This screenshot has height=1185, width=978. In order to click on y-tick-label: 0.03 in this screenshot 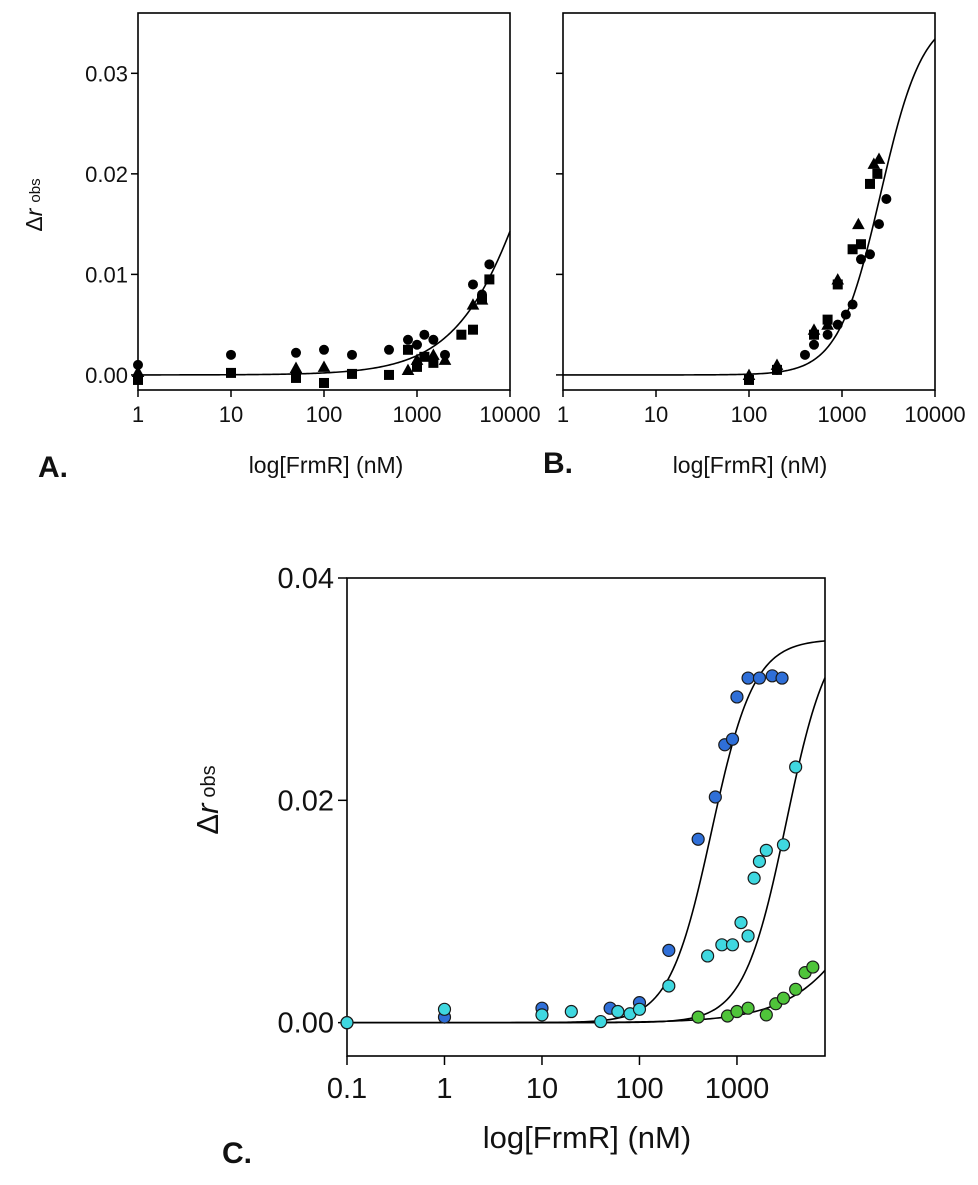, I will do `click(106, 73)`.